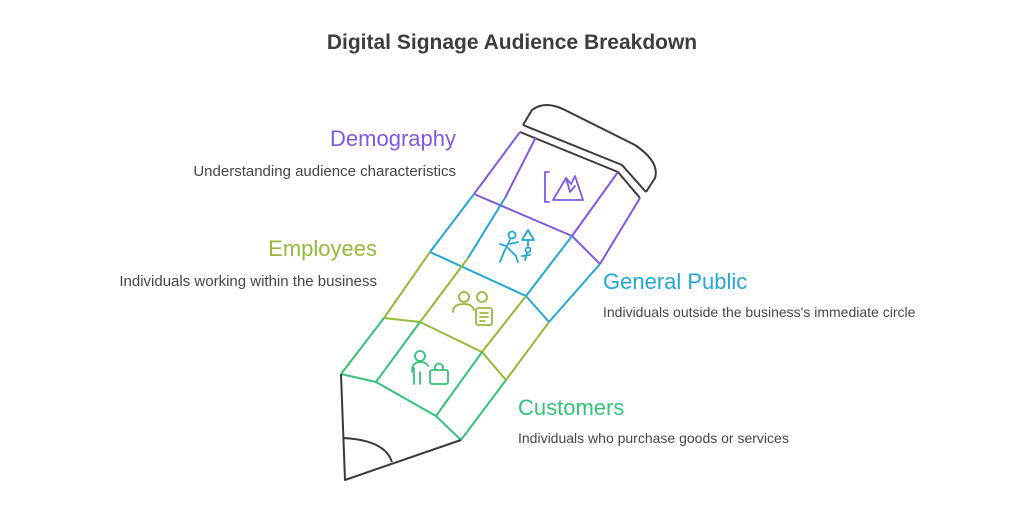 This screenshot has height=512, width=1024. I want to click on demography-description: Understanding audience characteristics, so click(324, 171).